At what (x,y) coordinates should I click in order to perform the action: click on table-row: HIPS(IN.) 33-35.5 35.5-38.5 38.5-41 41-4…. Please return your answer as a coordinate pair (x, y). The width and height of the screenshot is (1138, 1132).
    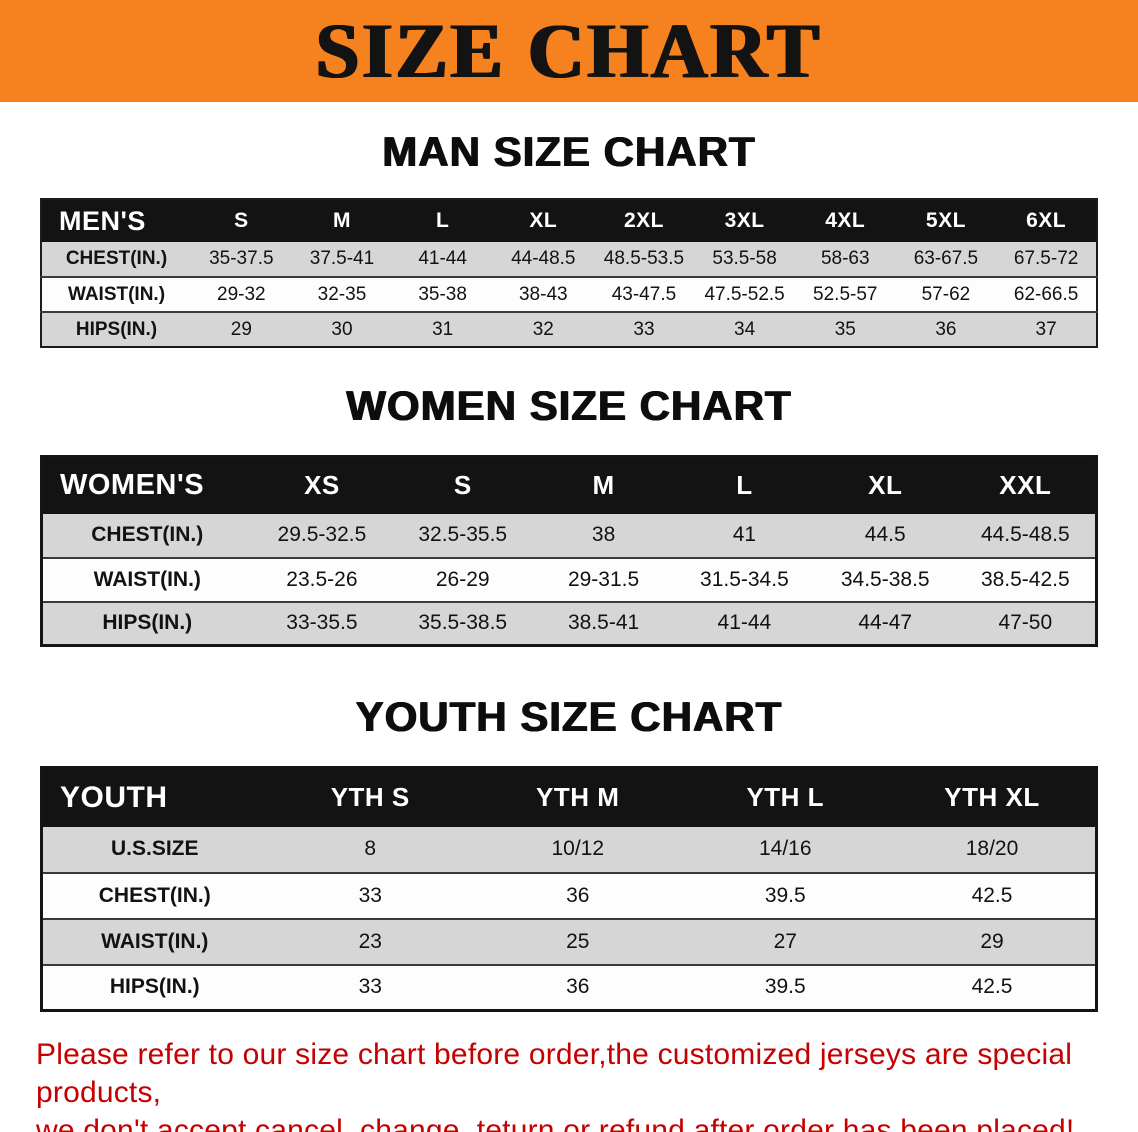
    Looking at the image, I should click on (569, 623).